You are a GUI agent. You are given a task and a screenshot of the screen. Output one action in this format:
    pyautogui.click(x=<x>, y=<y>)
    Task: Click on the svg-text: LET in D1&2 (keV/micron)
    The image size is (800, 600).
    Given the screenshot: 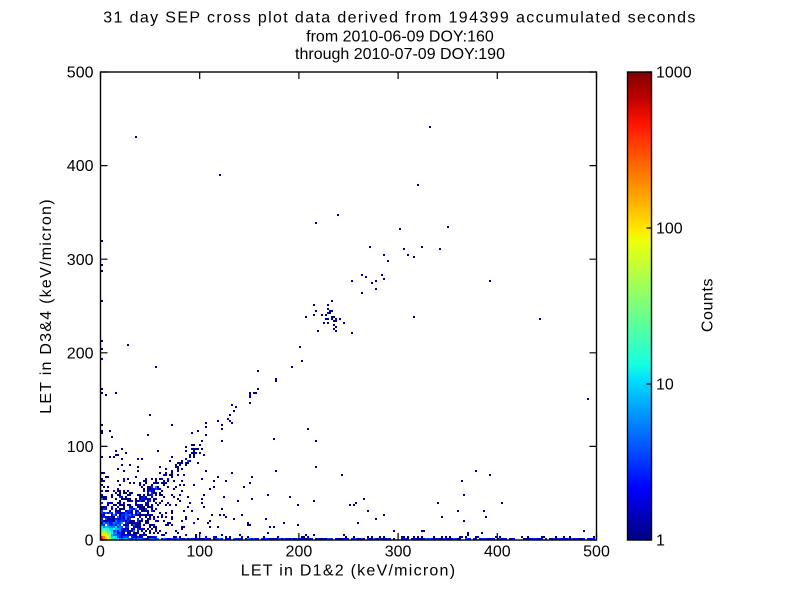 What is the action you would take?
    pyautogui.click(x=349, y=570)
    